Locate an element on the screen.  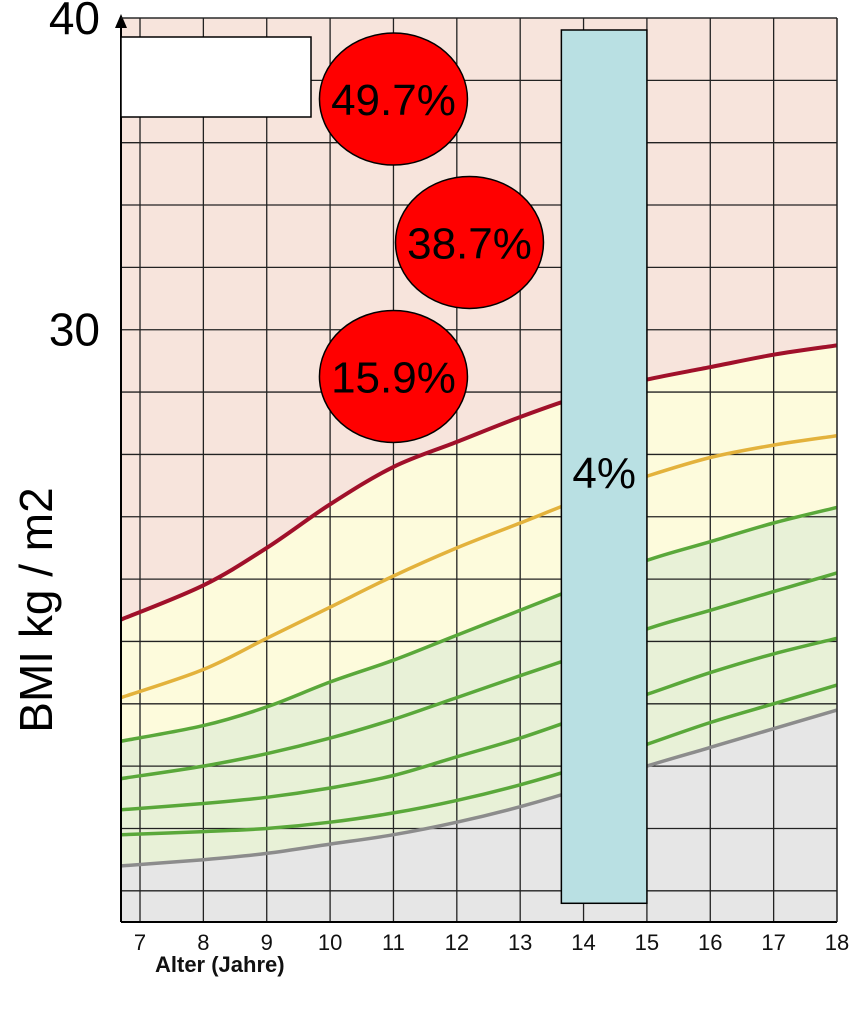
bubble-label: 38.7% is located at coordinates (469, 243).